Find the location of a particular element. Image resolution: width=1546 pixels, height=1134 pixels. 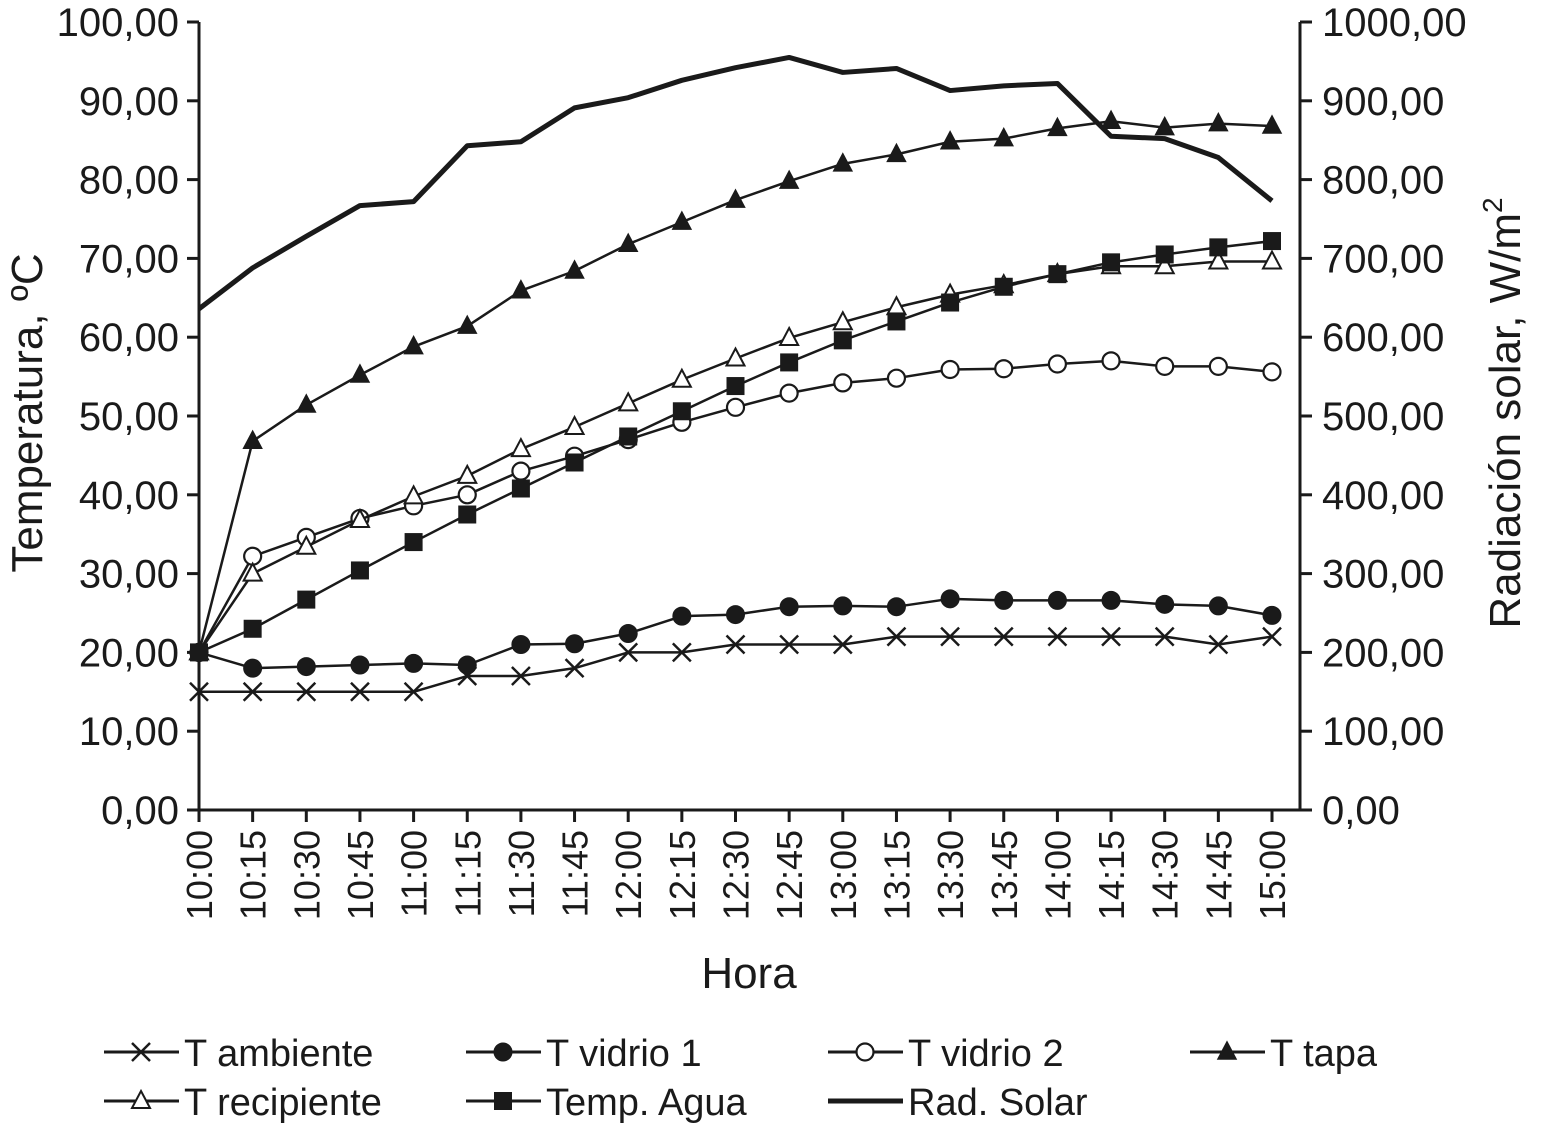

x-tick-label: 10:45 is located at coordinates (360, 875).